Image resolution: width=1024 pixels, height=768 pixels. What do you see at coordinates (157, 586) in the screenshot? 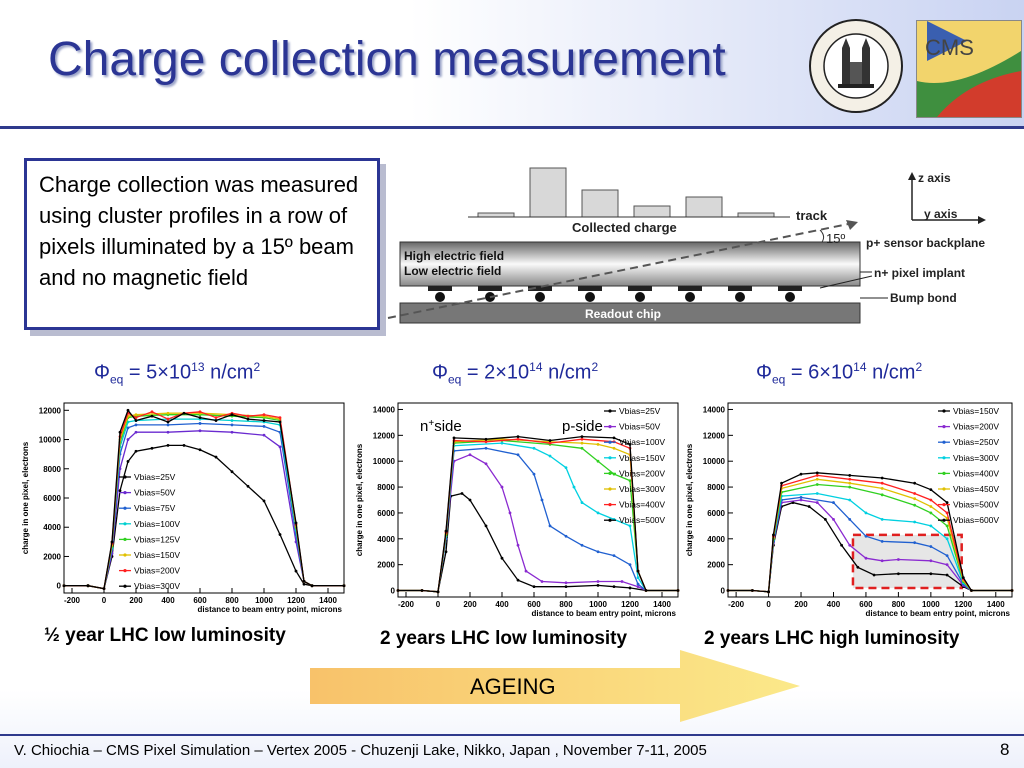
I see `legend-entry: Vbias=300V` at bounding box center [157, 586].